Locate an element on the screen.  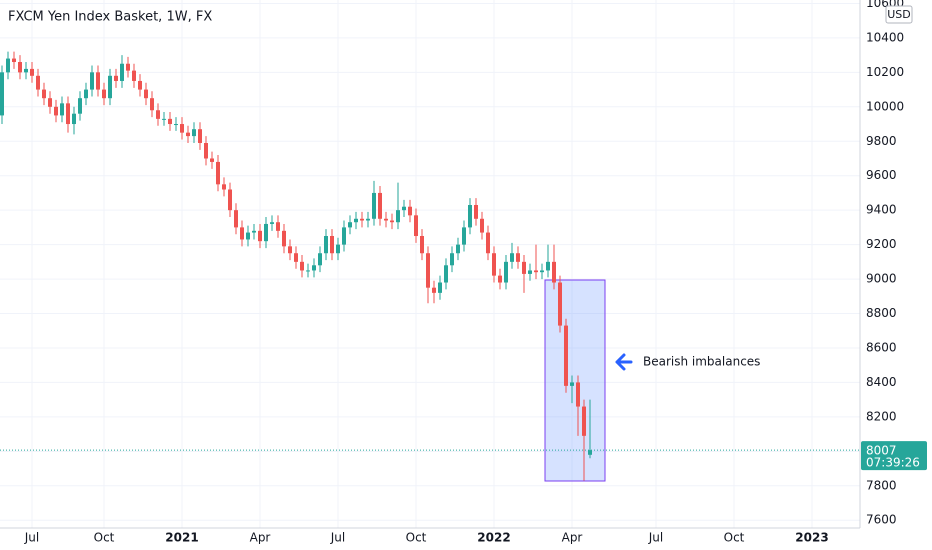
highlight-box is located at coordinates (575, 380).